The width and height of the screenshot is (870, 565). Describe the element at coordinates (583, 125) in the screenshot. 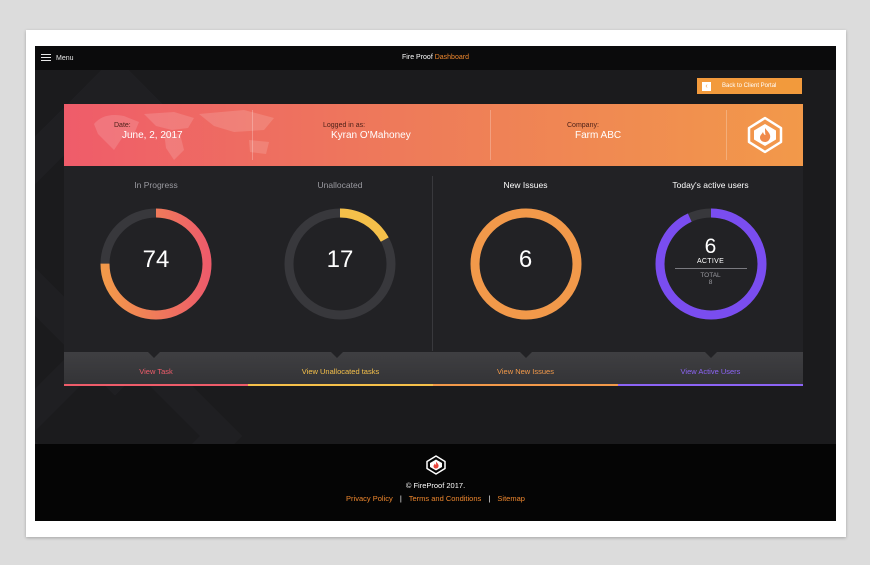

I see `company-label: Company:` at that location.